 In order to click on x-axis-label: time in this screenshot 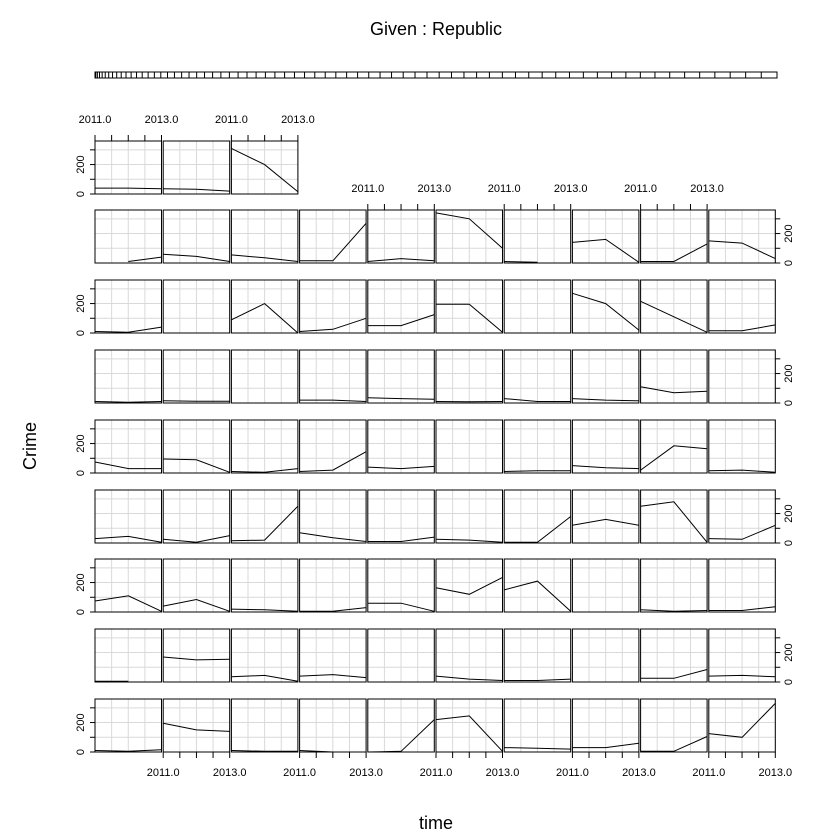, I will do `click(436, 823)`.